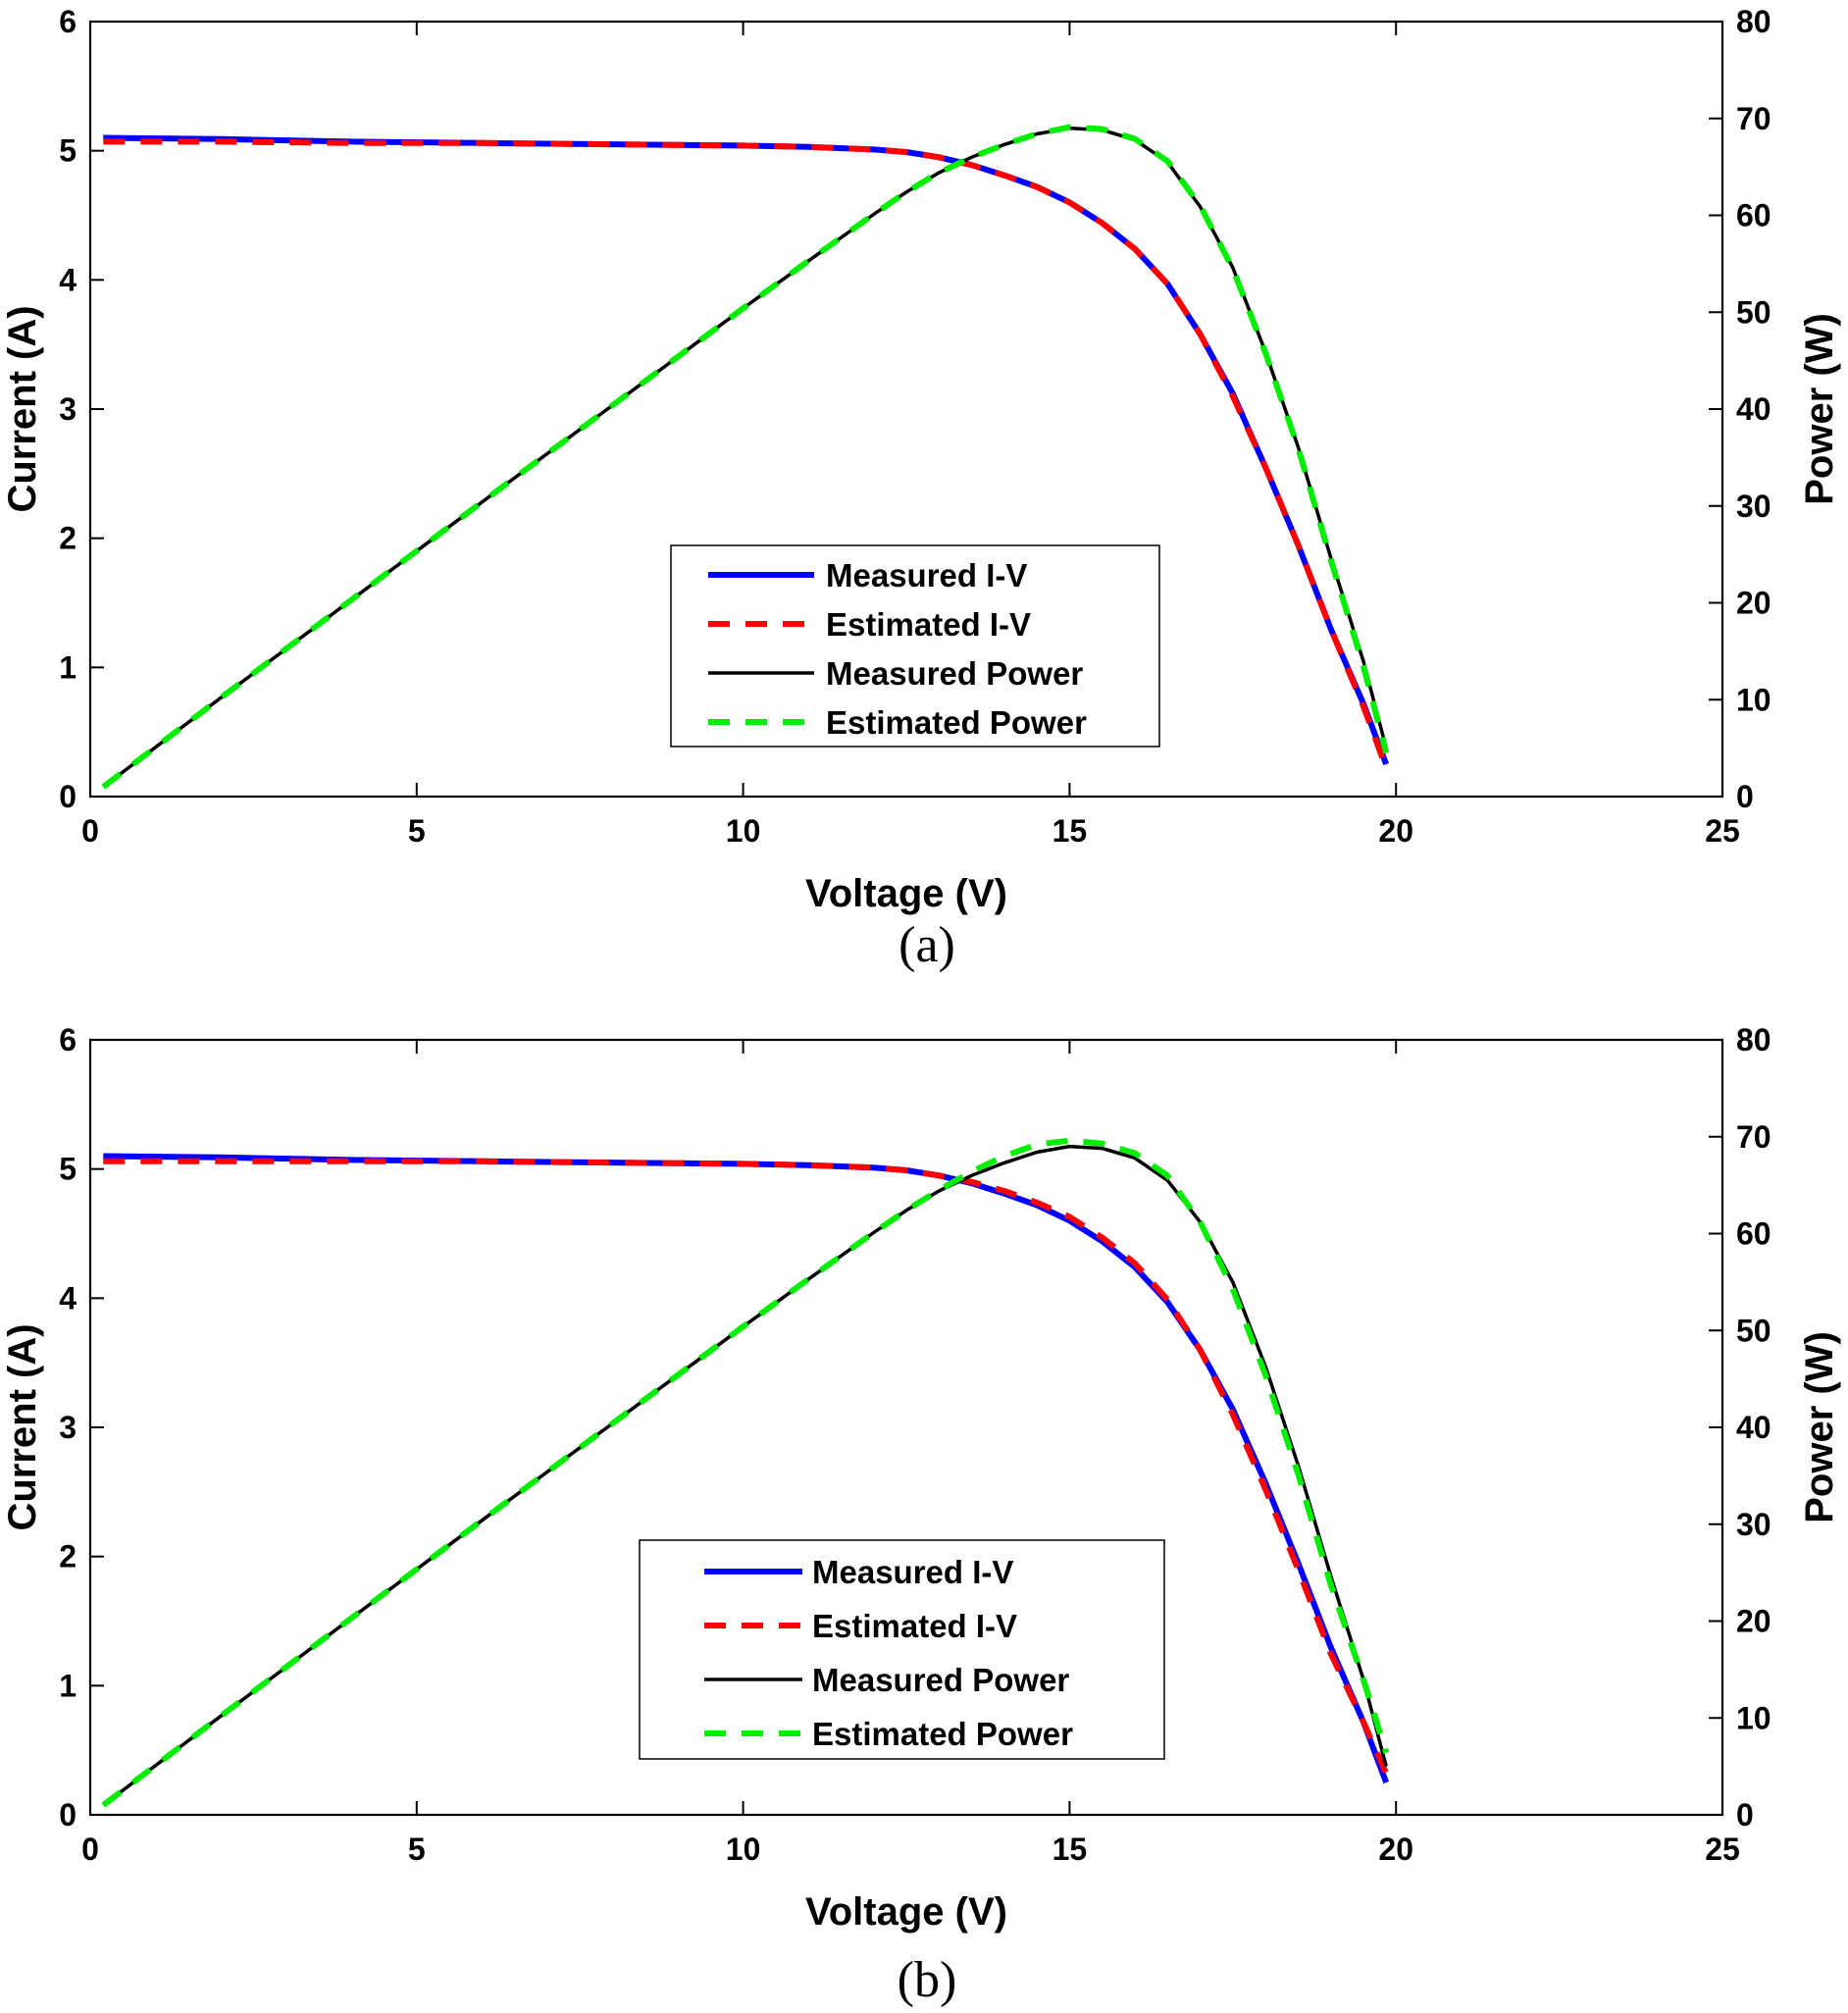 The image size is (1848, 2013). What do you see at coordinates (926, 945) in the screenshot?
I see `figure-caption: (a)` at bounding box center [926, 945].